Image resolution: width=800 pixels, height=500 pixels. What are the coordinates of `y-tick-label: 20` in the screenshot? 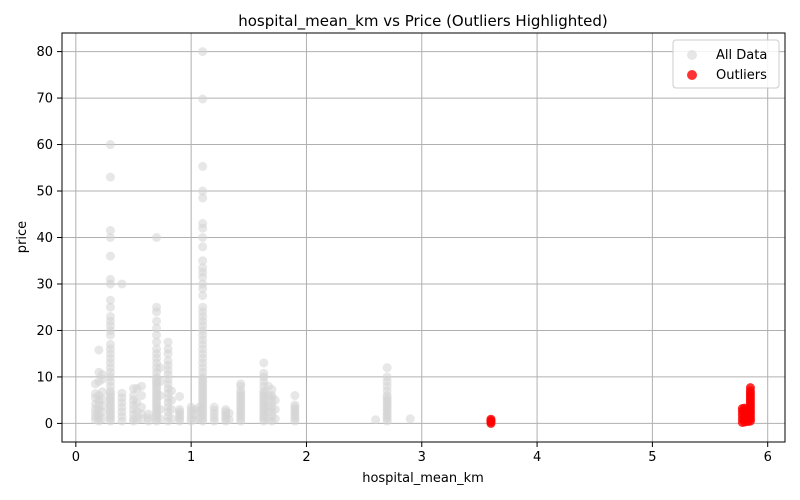 It's located at (44, 331).